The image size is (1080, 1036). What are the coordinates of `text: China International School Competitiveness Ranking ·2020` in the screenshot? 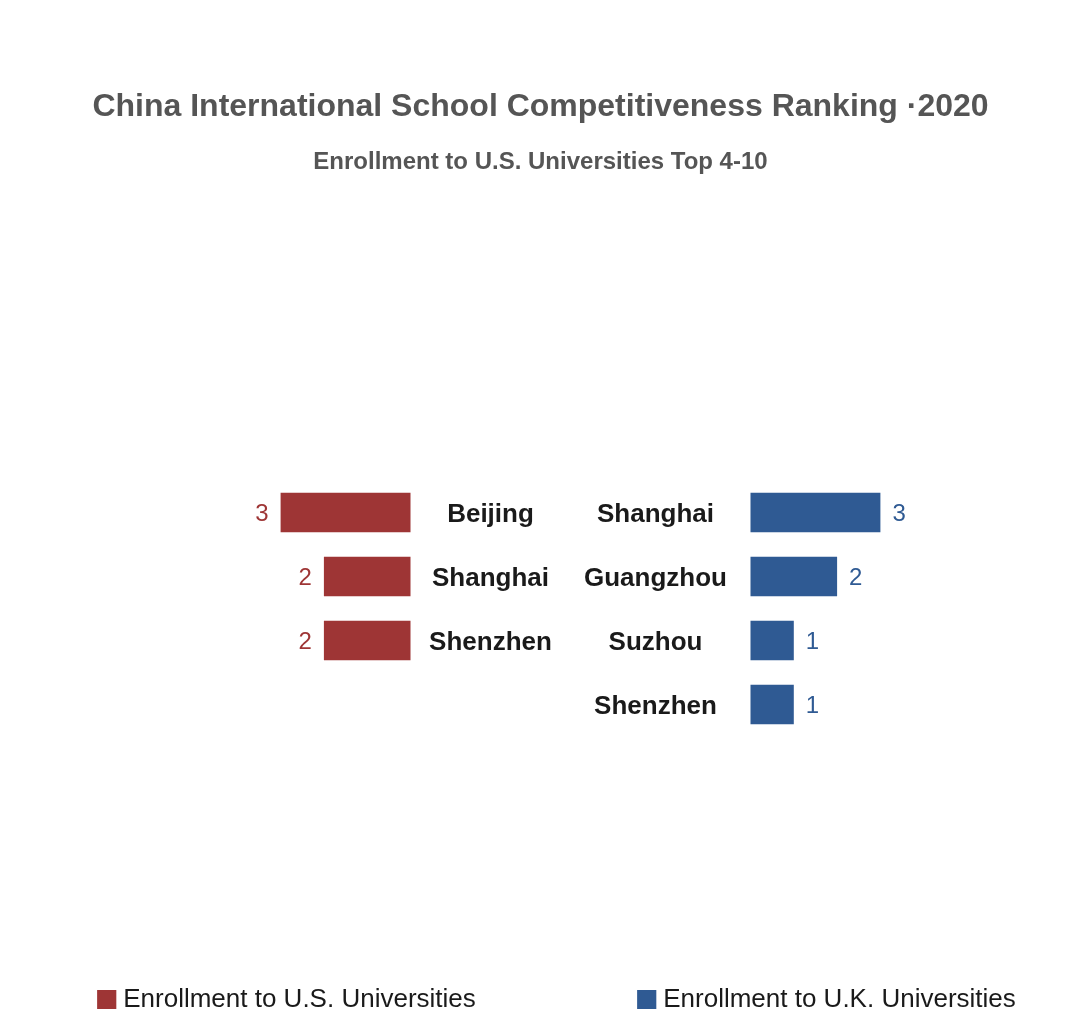 It's located at (540, 104).